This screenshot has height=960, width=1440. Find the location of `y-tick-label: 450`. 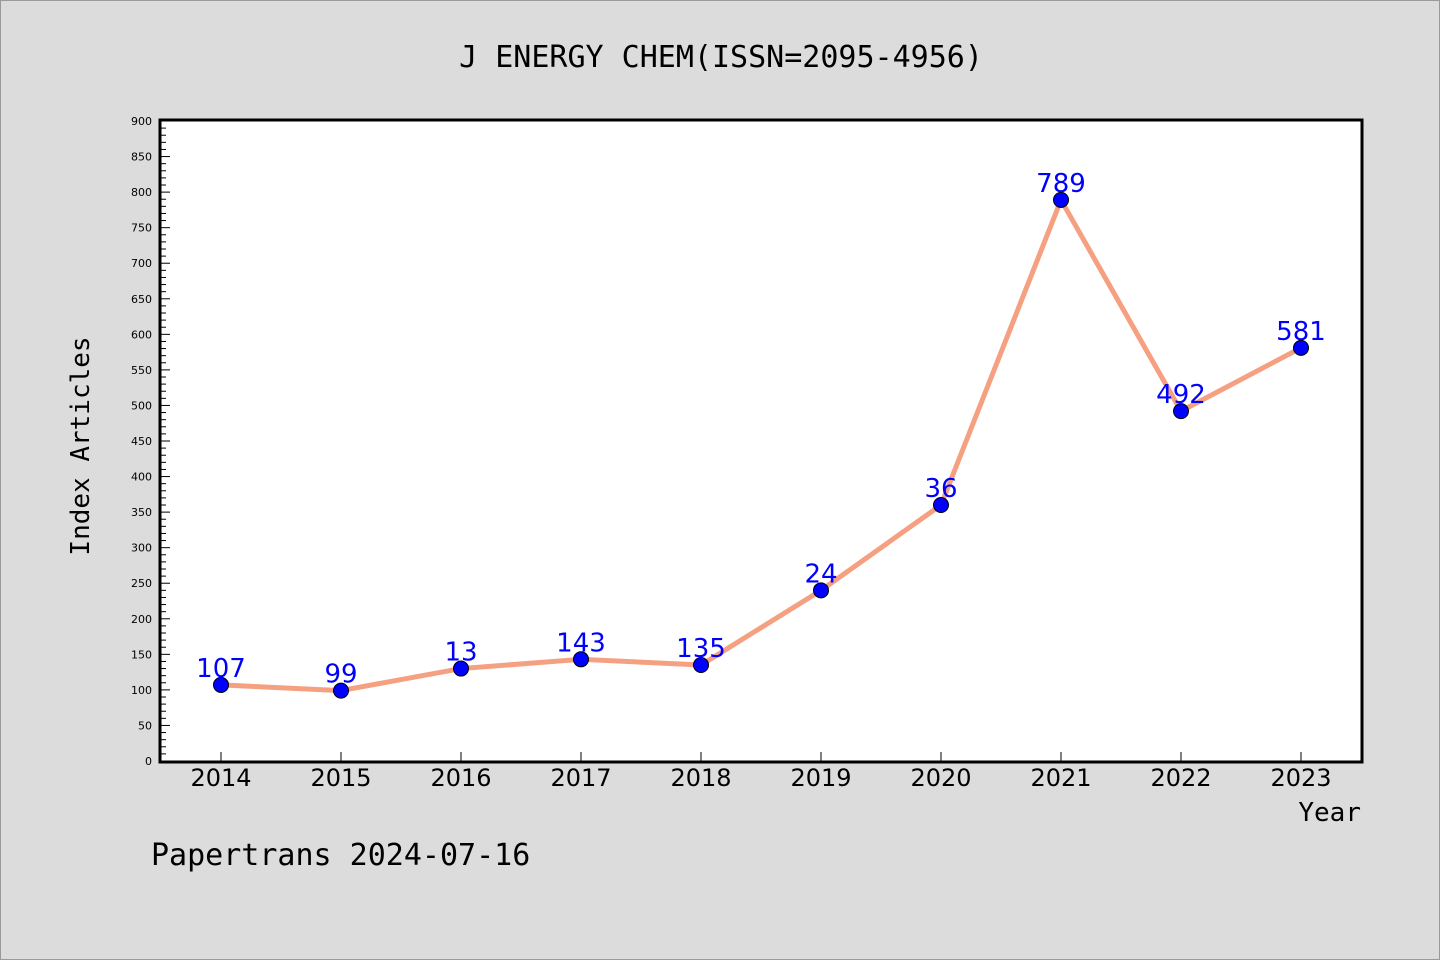

y-tick-label: 450 is located at coordinates (141, 441).